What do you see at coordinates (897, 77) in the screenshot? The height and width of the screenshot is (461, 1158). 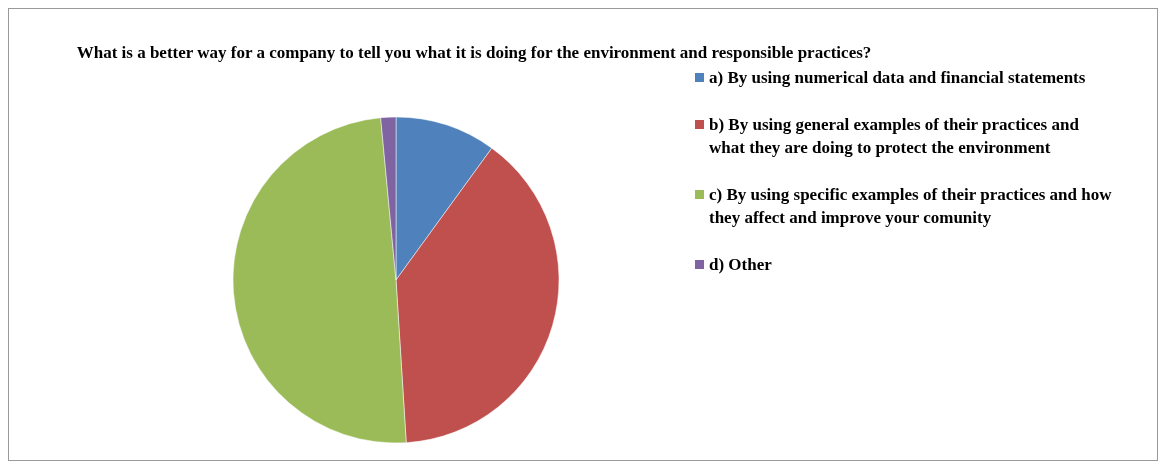 I see `legend-label: a) By using numerical data and financial statements` at bounding box center [897, 77].